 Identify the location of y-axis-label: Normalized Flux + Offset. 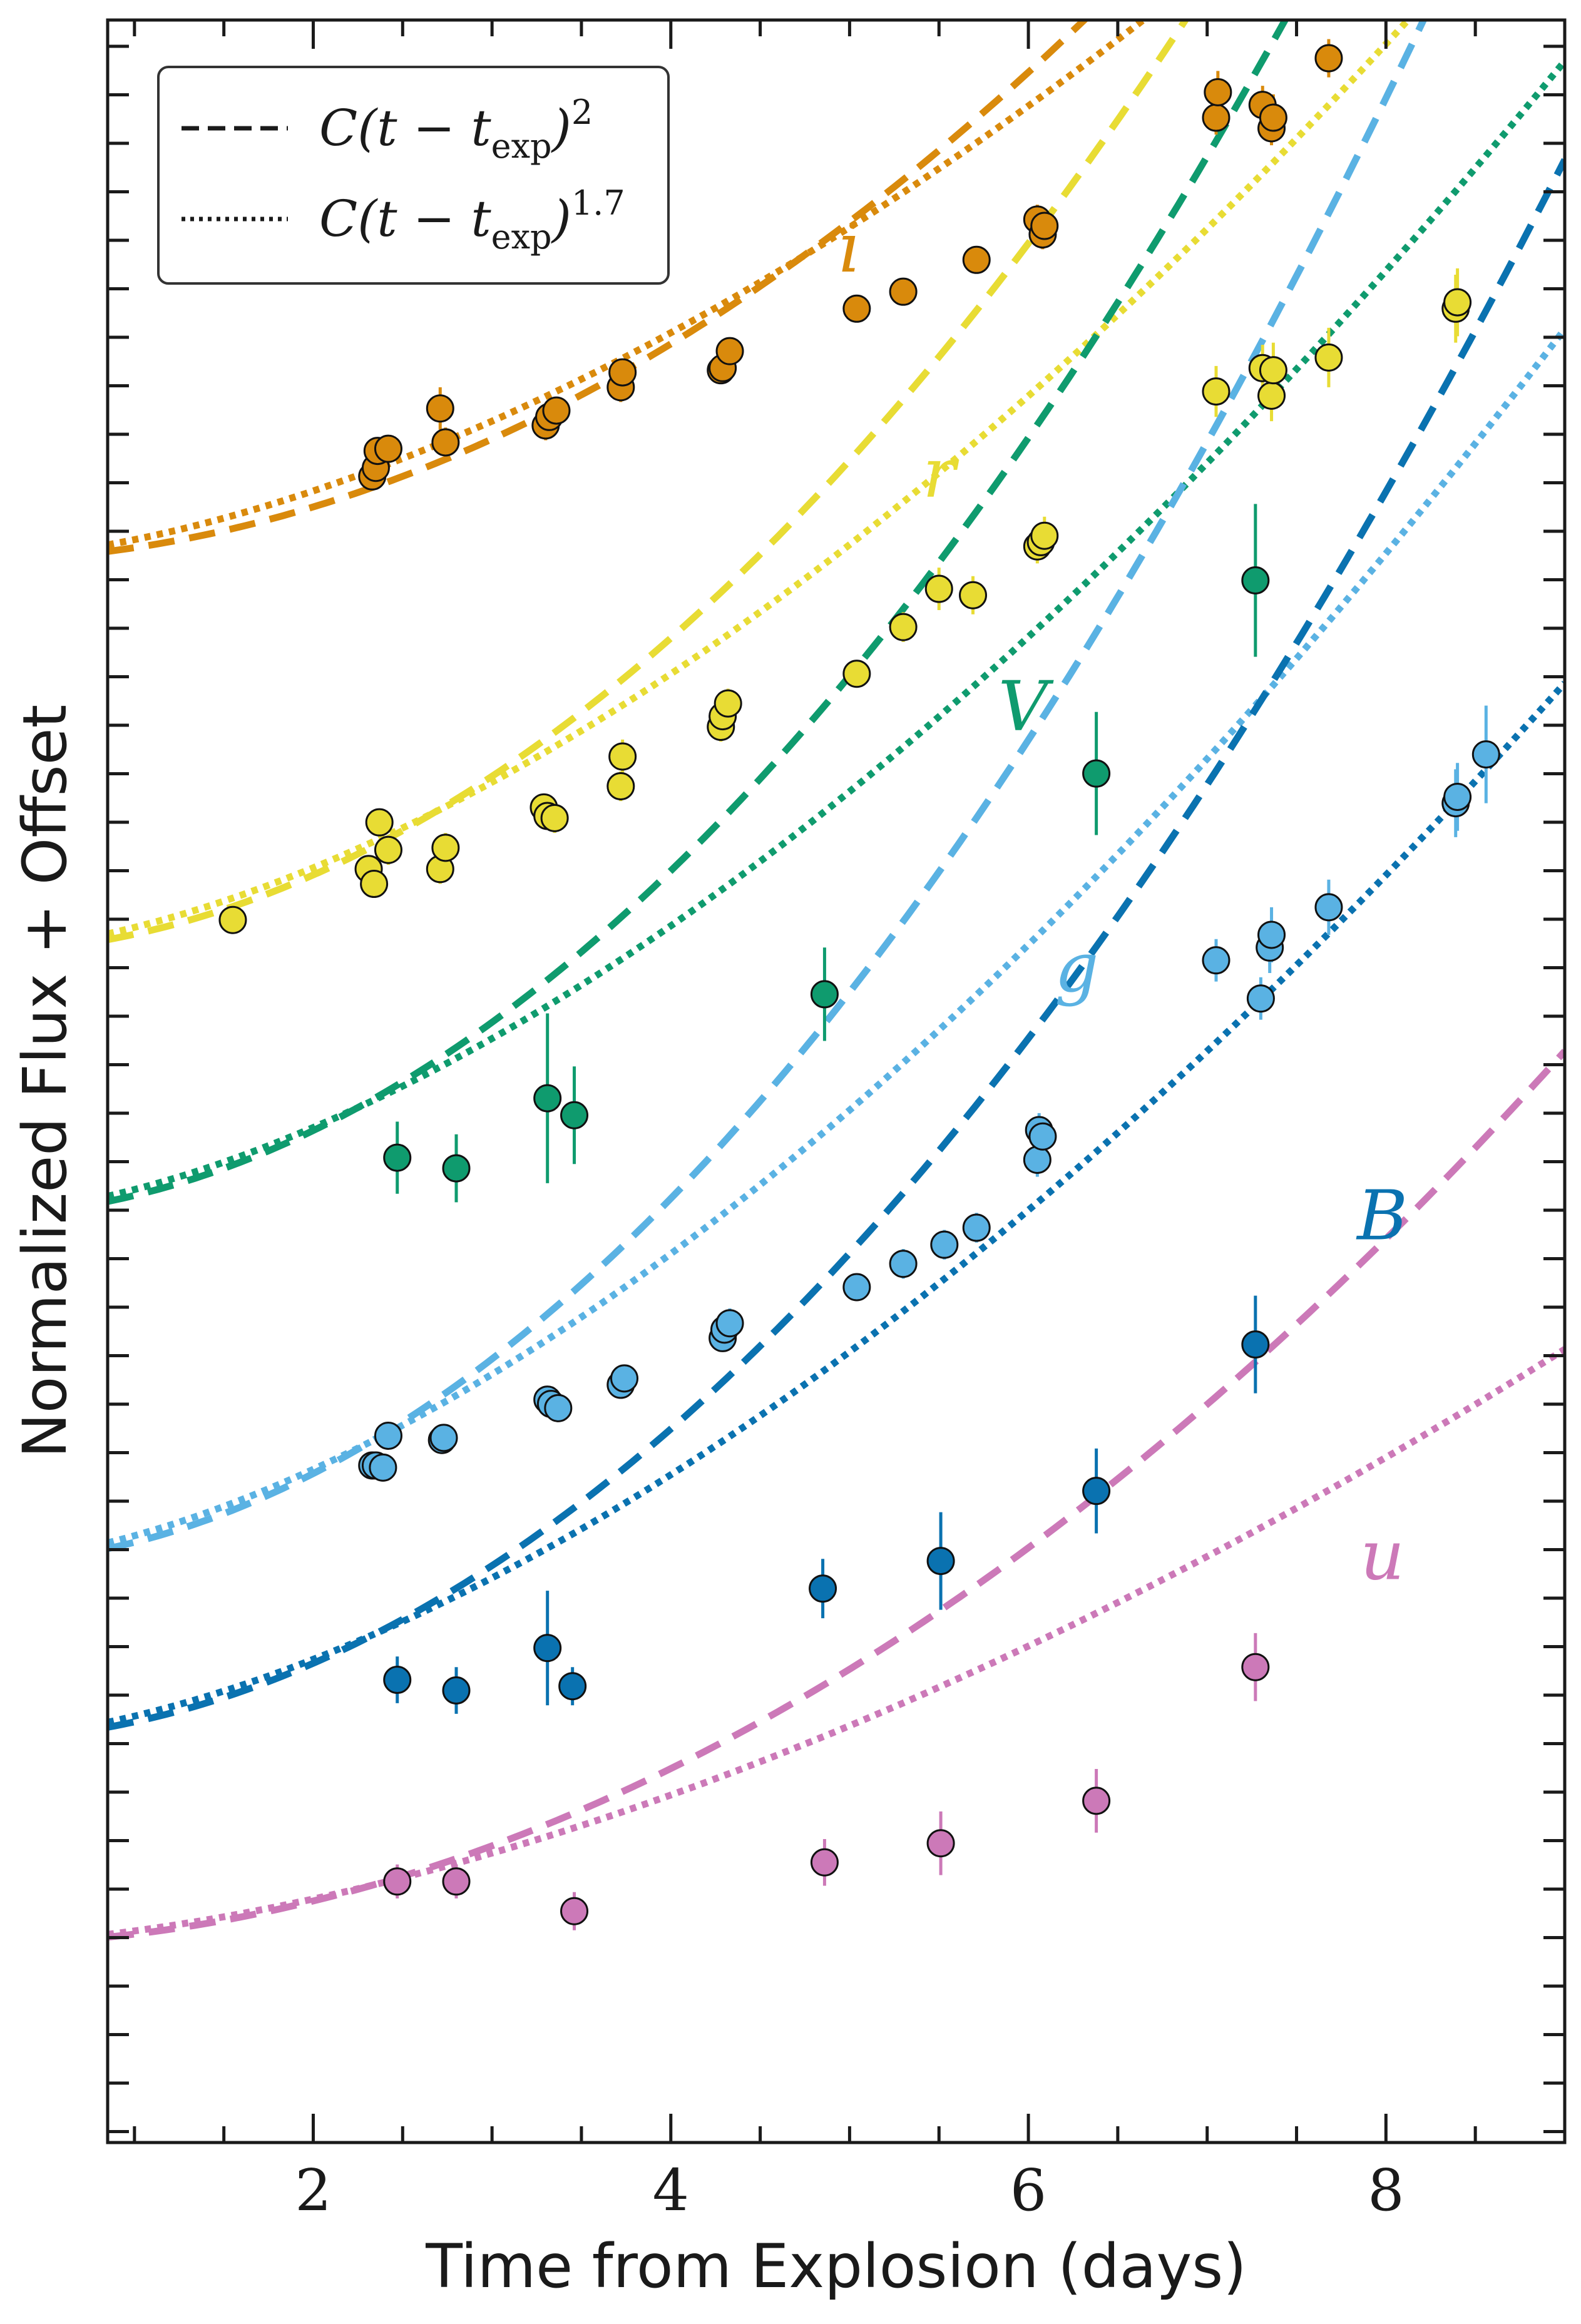
(45, 1081).